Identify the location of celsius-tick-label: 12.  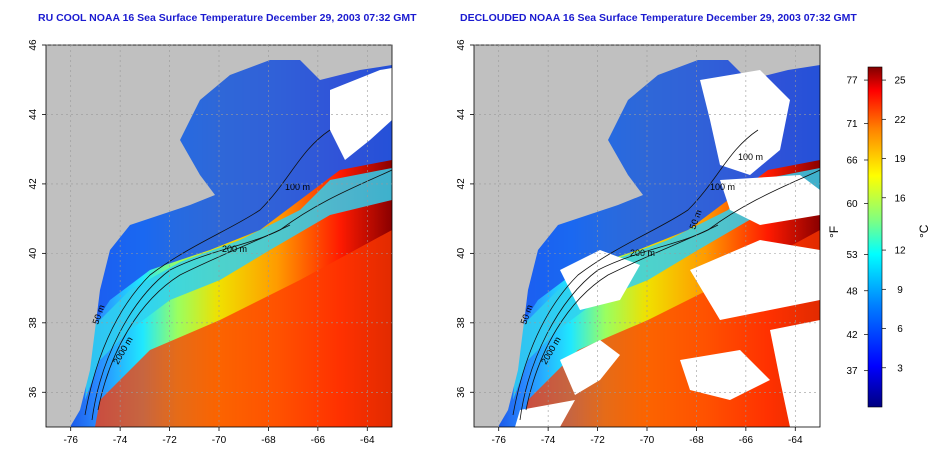
(900, 251).